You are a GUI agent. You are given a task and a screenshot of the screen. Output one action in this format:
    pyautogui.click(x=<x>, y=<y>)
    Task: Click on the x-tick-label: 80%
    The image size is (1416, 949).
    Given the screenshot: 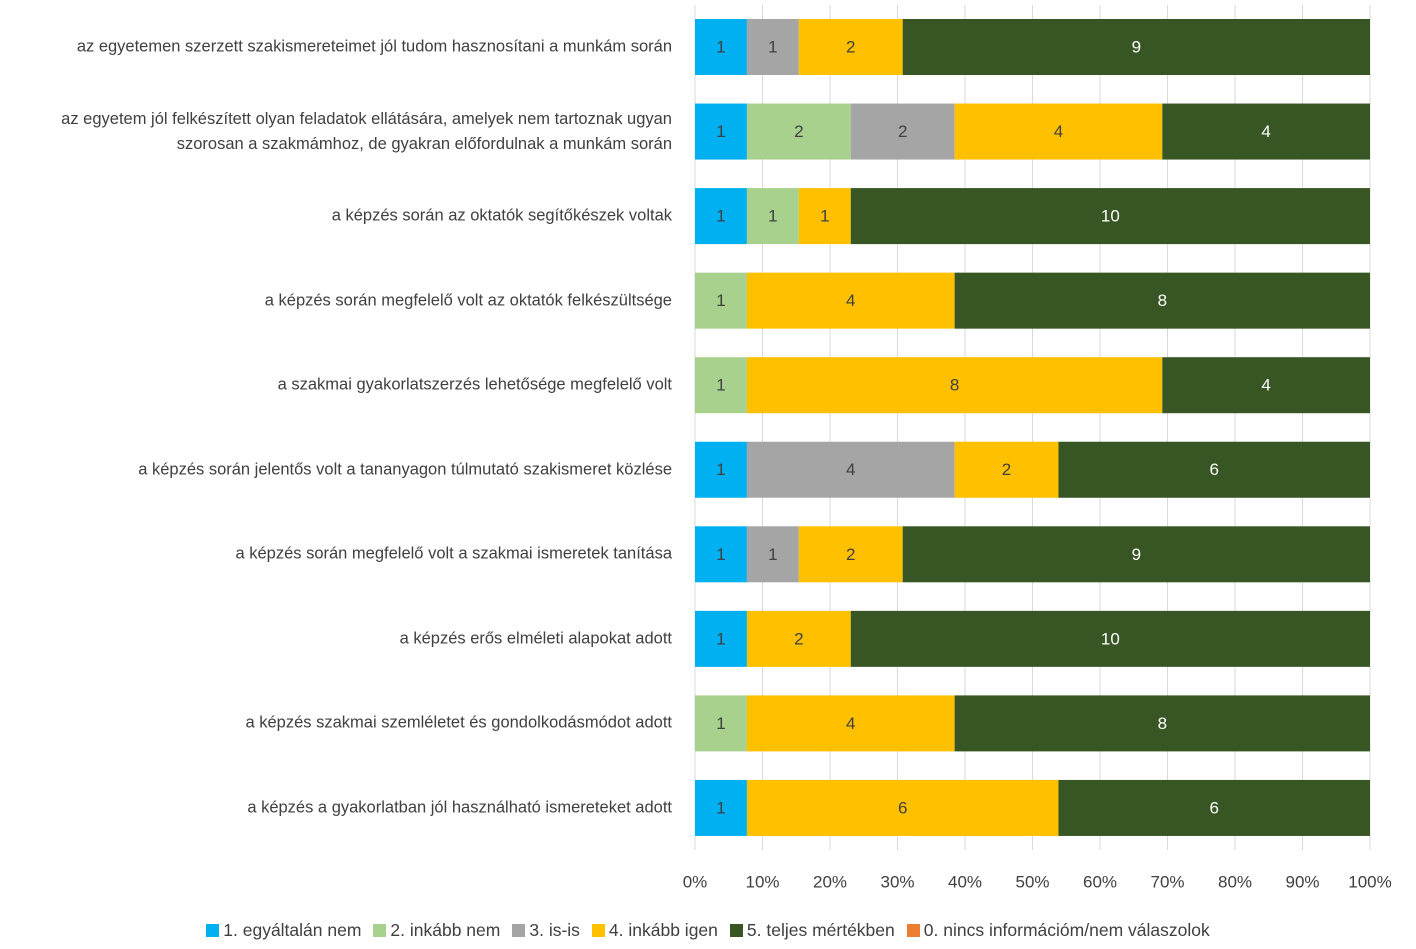 What is the action you would take?
    pyautogui.click(x=1235, y=881)
    